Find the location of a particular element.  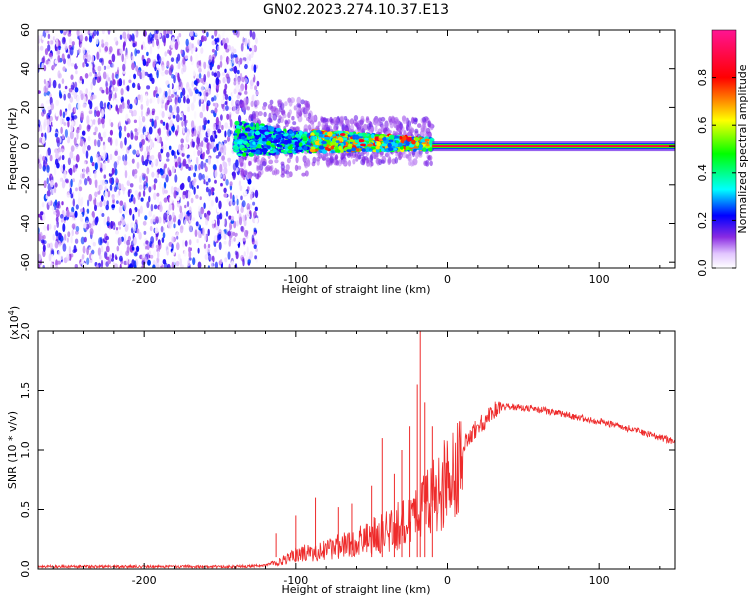

y-tick-label: -40 is located at coordinates (25, 224).